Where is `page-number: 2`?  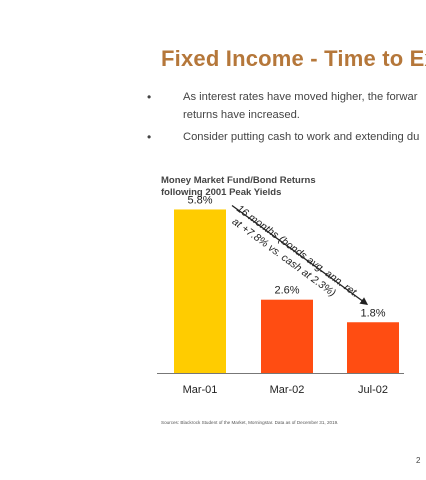
page-number: 2 is located at coordinates (418, 460).